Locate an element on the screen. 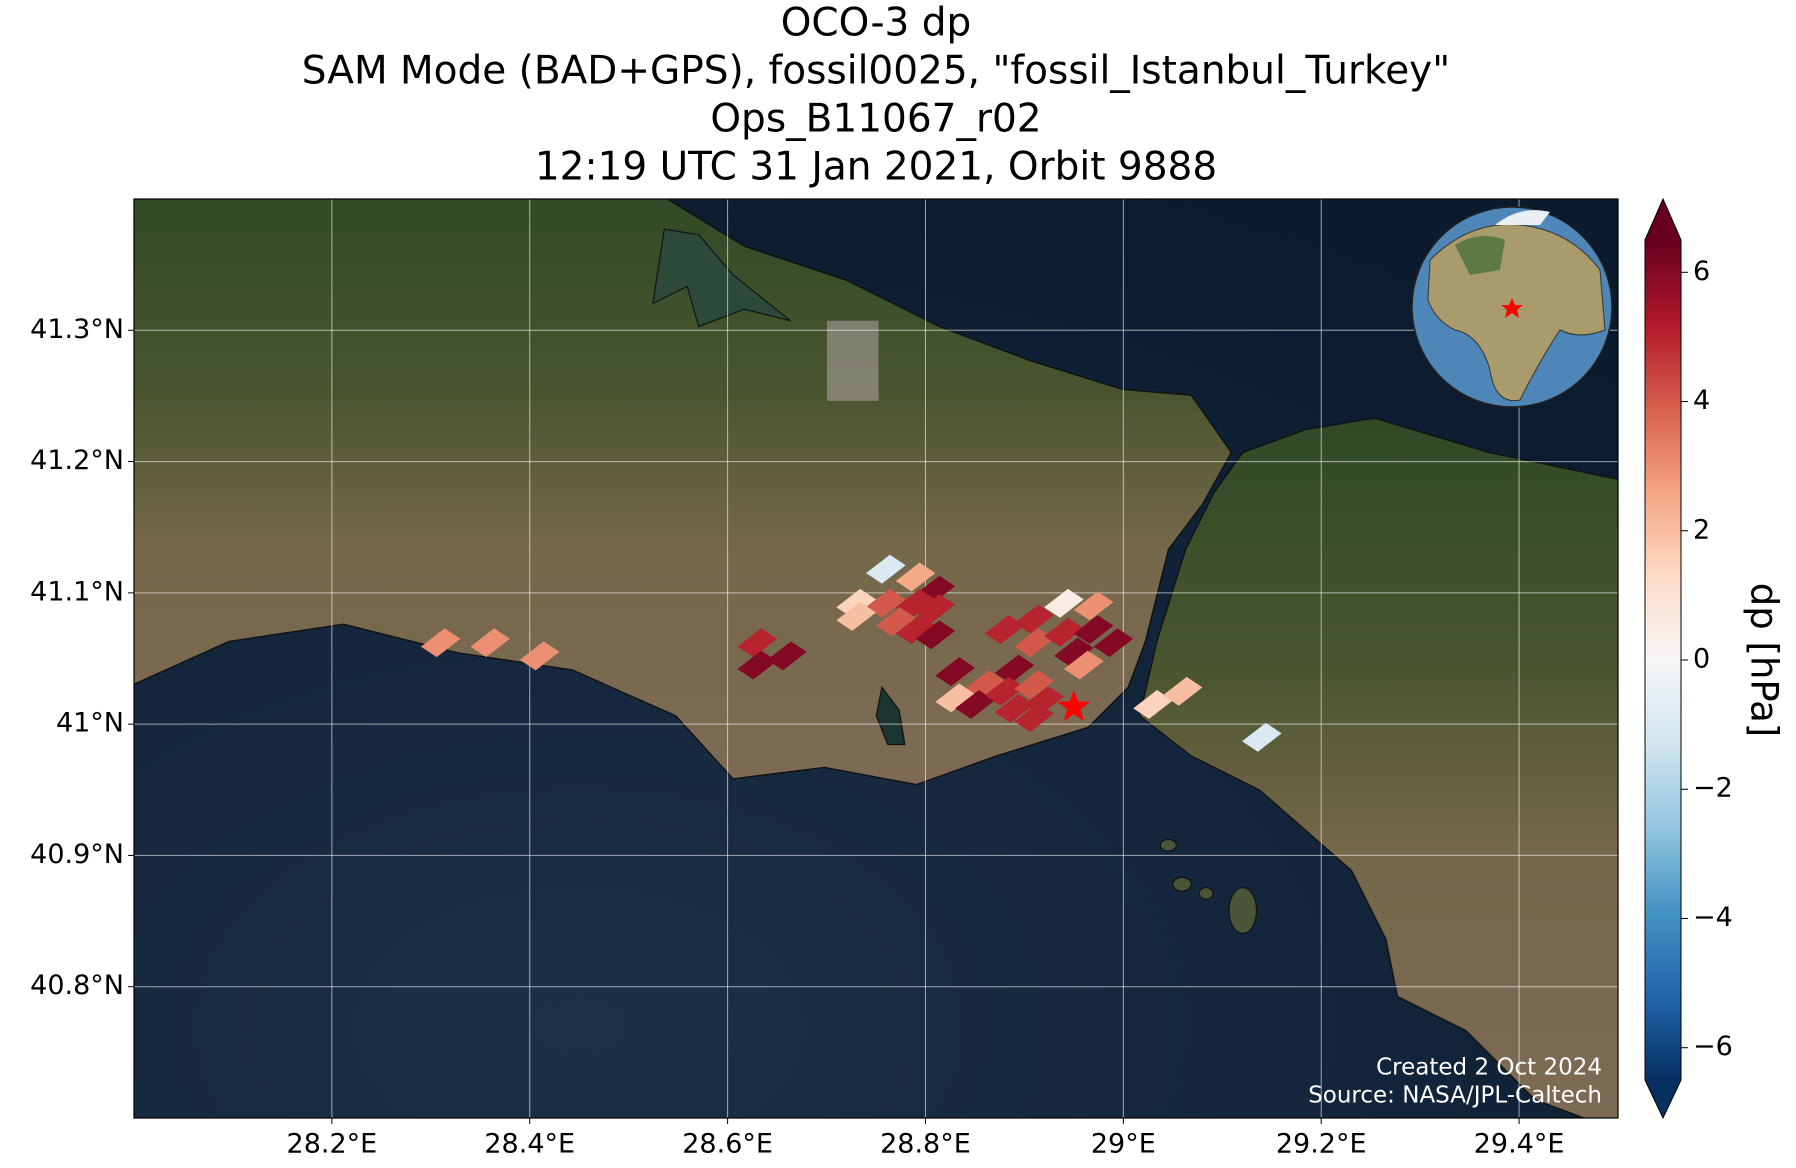 The image size is (1796, 1168). x-tick-label: 28.6°E is located at coordinates (727, 1144).